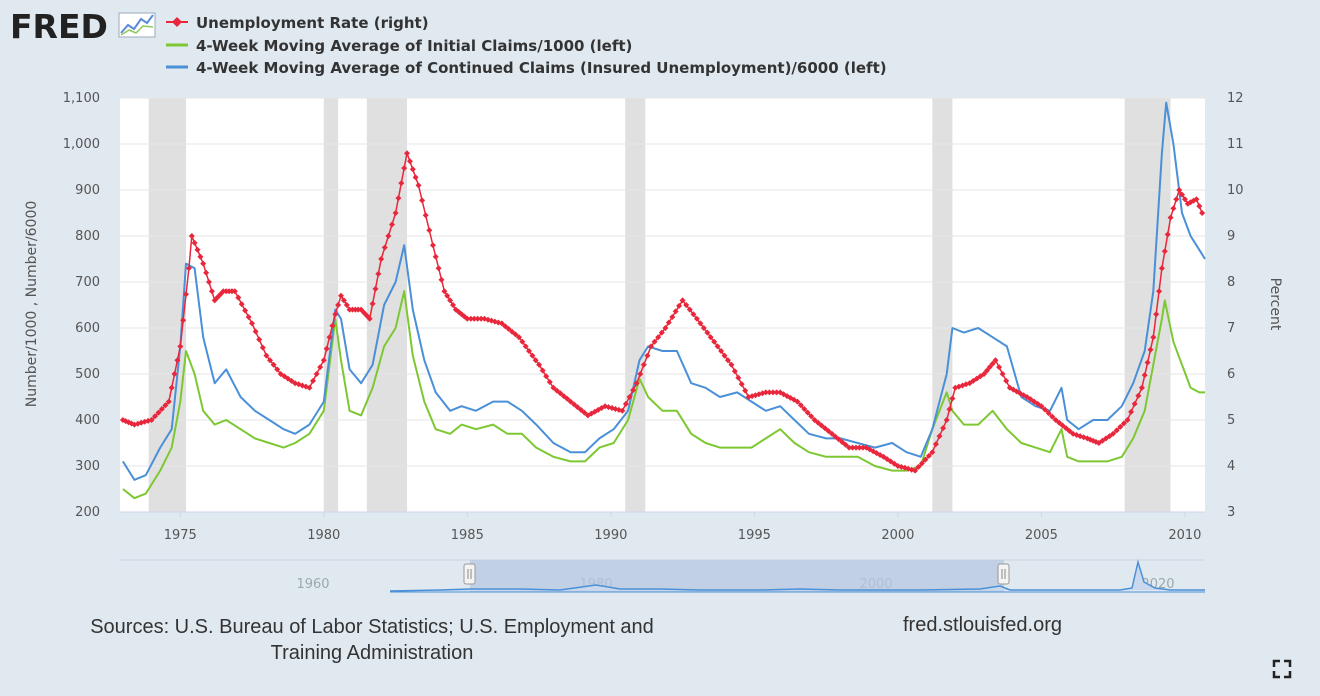  What do you see at coordinates (297, 23) in the screenshot?
I see `legend-item-unemployment-rate: Unemployment Rate (right)` at bounding box center [297, 23].